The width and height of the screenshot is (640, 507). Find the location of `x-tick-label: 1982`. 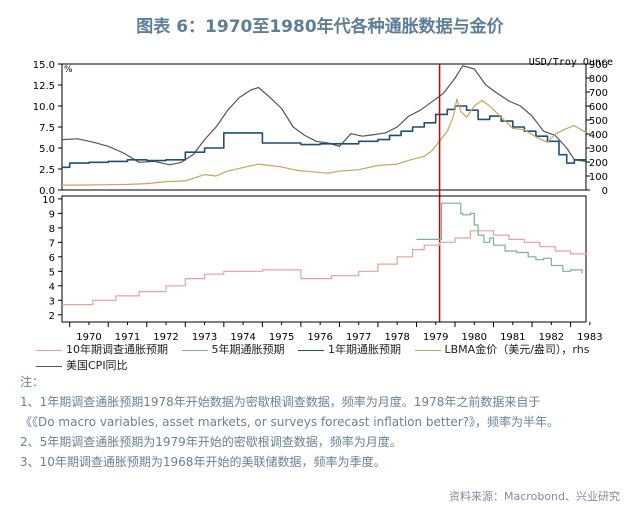

x-tick-label: 1982 is located at coordinates (551, 336).